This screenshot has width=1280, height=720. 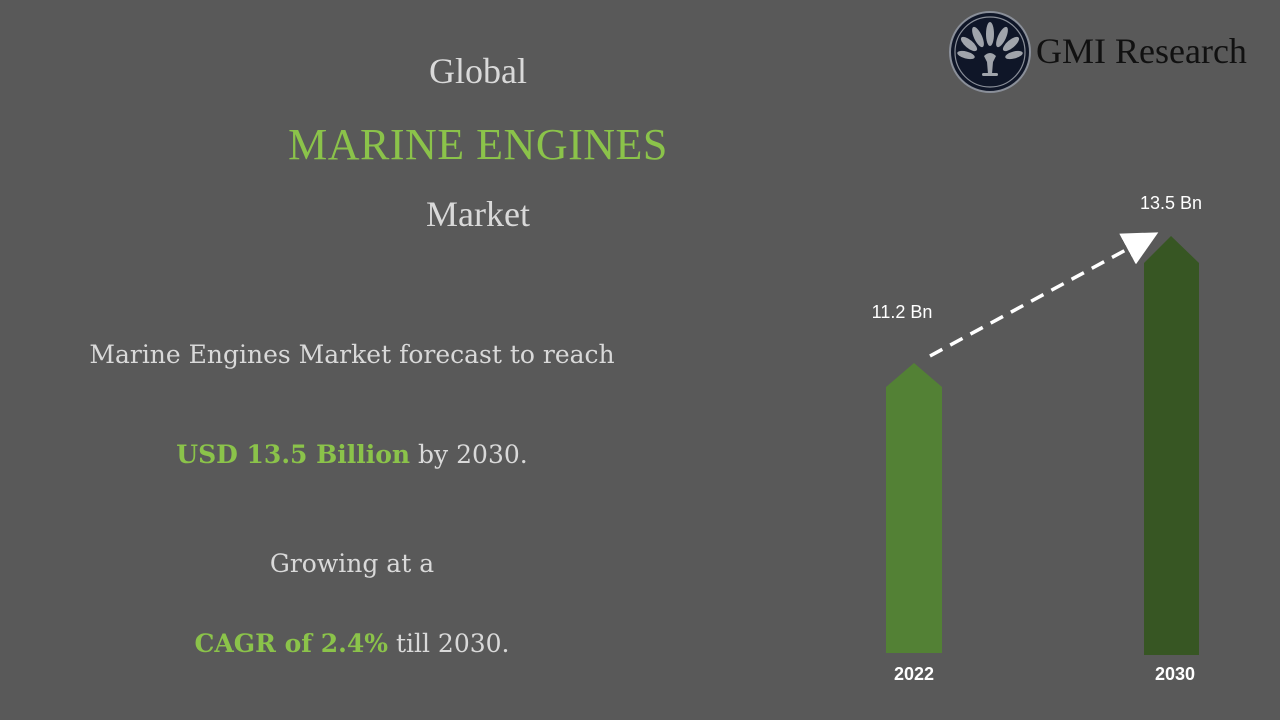 I want to click on title-prefix: Global, so click(x=478, y=71).